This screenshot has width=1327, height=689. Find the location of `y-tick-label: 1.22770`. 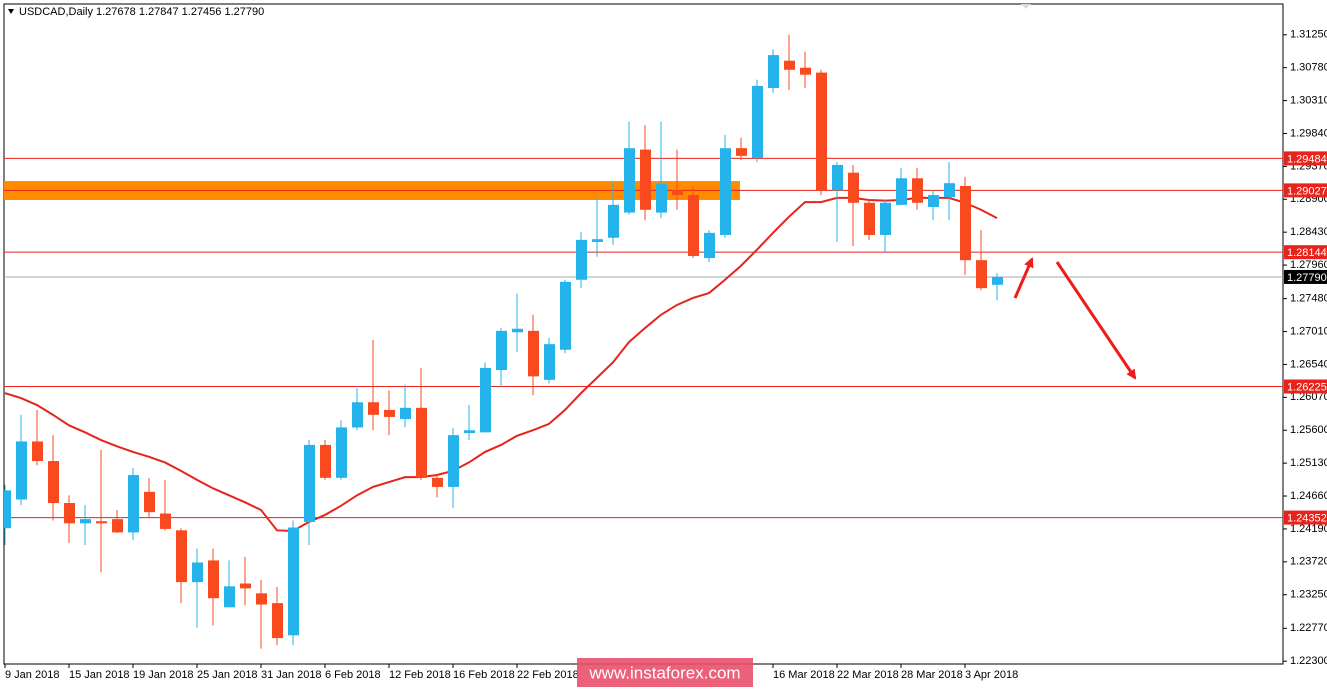

y-tick-label: 1.22770 is located at coordinates (1308, 628).